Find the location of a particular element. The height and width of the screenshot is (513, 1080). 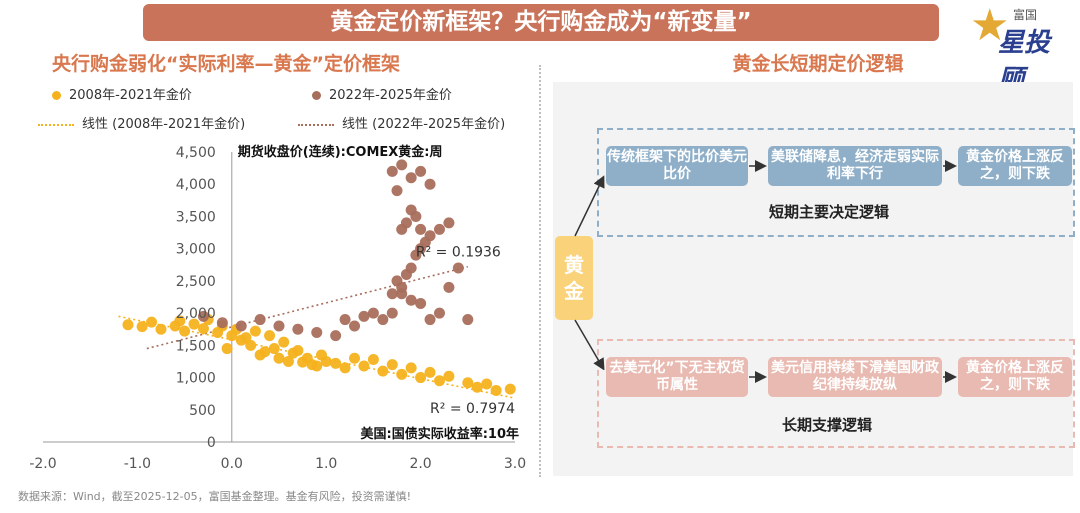

branch-arrows is located at coordinates (589, 272).